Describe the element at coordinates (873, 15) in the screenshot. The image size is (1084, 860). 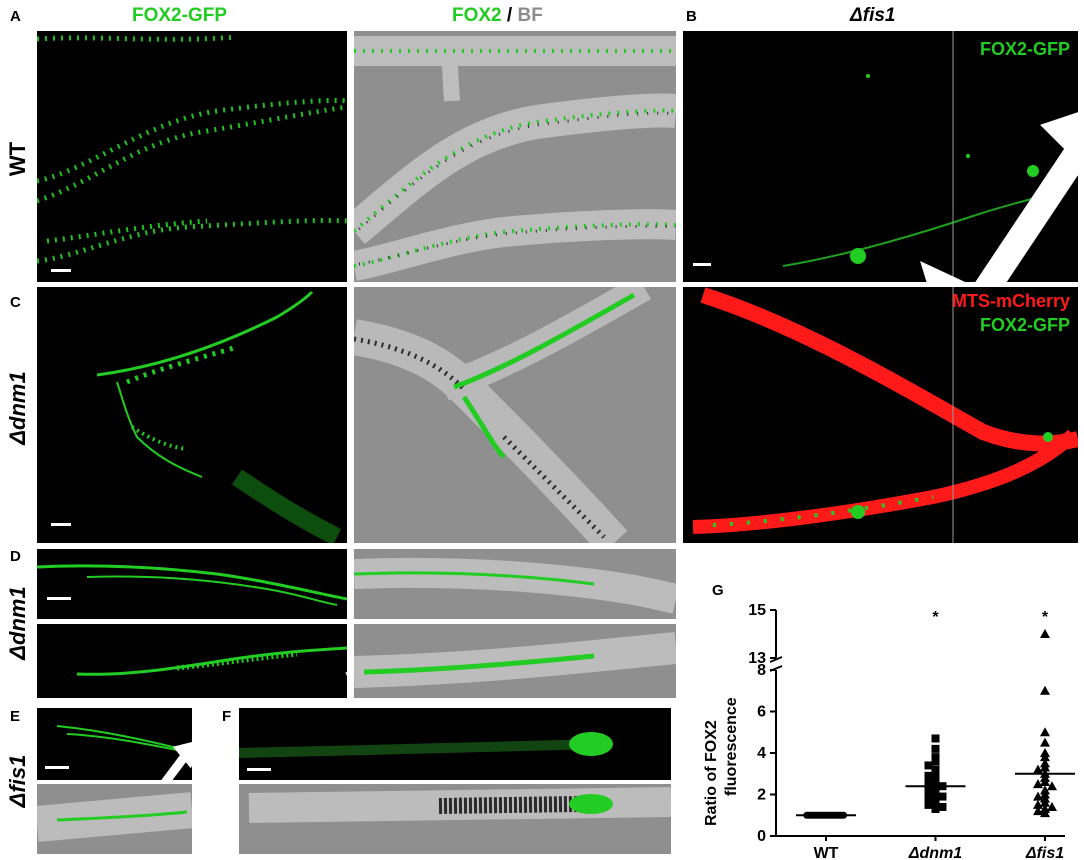
I see `header-b-fis1: Δfis1` at that location.